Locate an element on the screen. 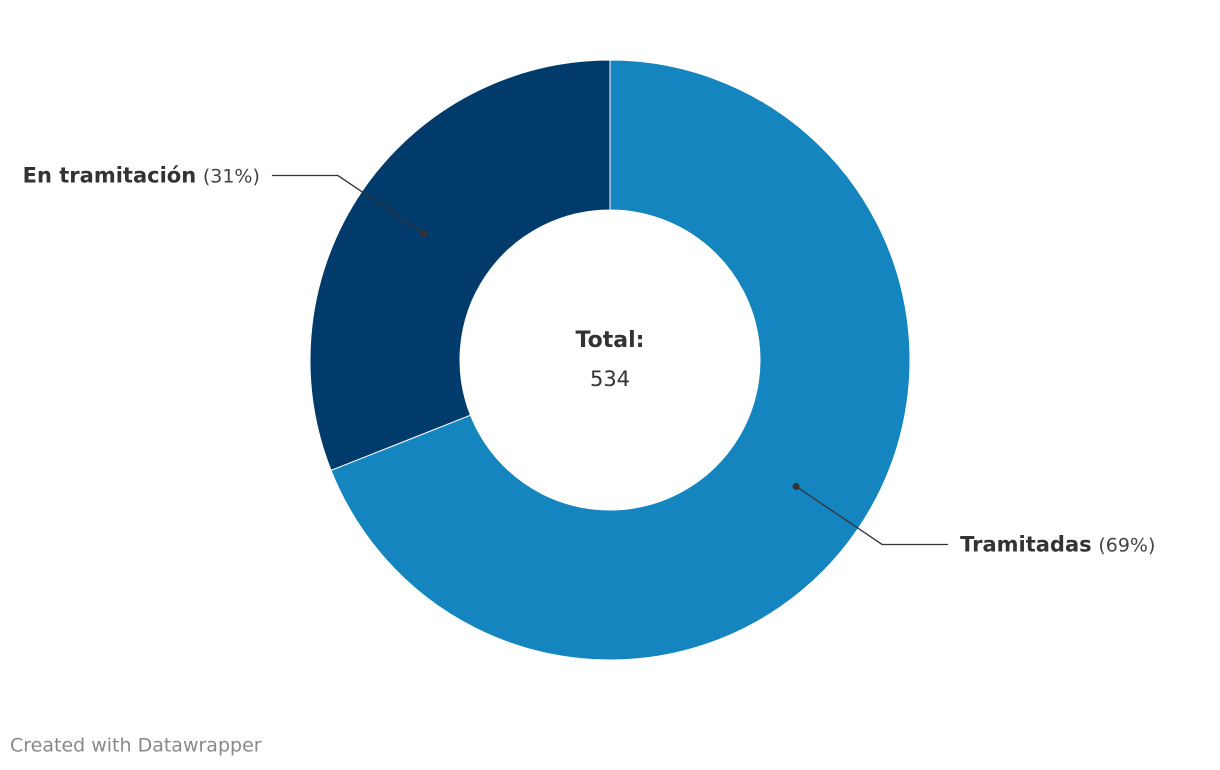 This screenshot has height=770, width=1220. center-value: 534 is located at coordinates (610, 379).